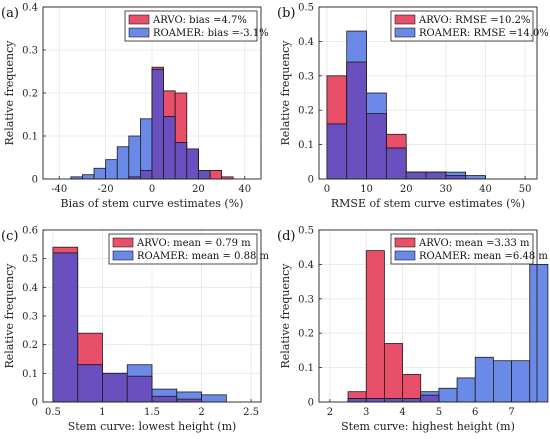  Describe the element at coordinates (474, 243) in the screenshot. I see `legend-label: ARVO: mean =3.33 m` at that location.